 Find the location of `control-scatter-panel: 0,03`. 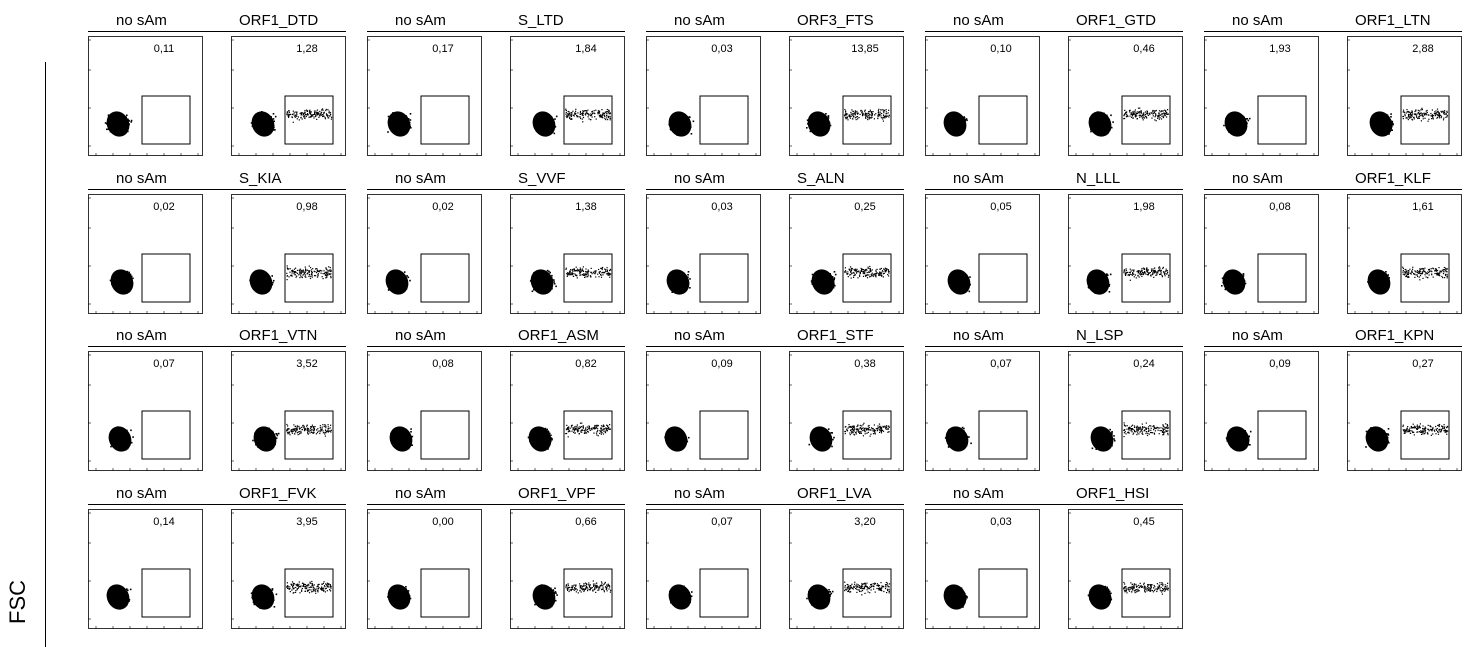

control-scatter-panel: 0,03 is located at coordinates (703, 96).